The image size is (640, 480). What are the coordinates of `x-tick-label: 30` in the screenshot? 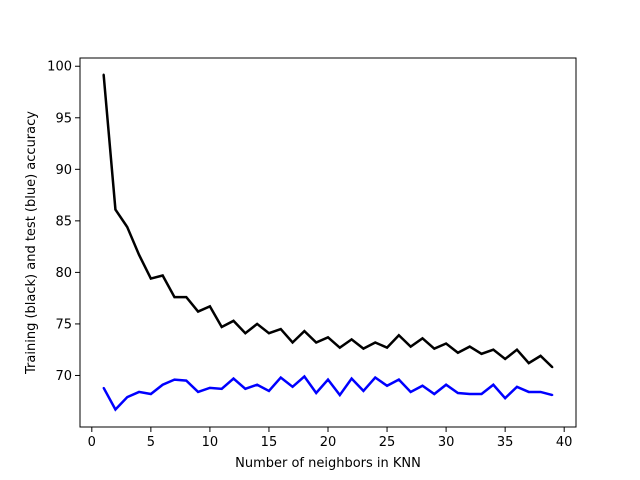 It's located at (446, 442).